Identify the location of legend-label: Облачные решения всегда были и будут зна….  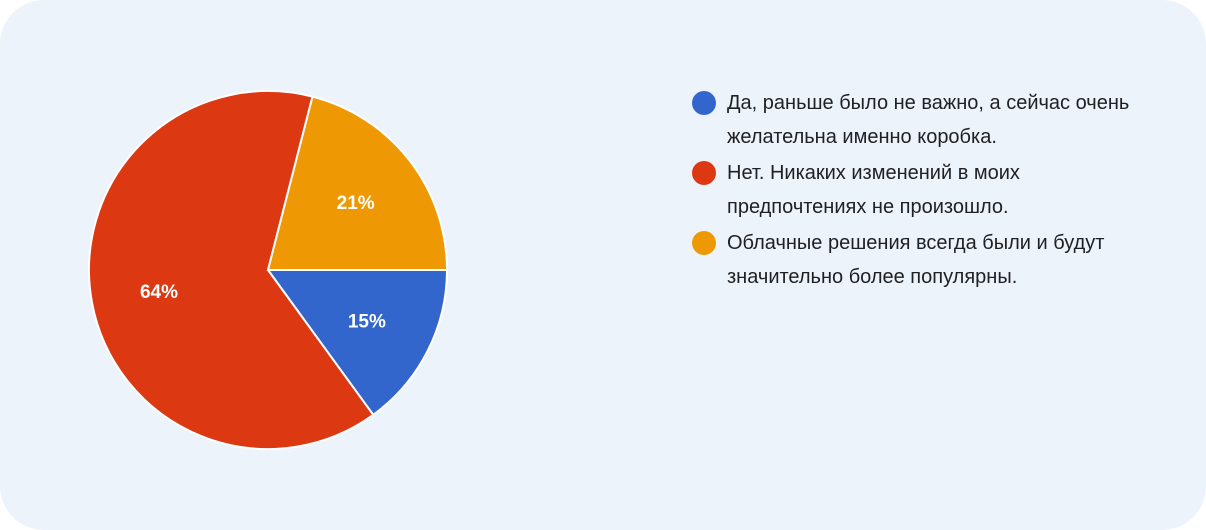
(916, 260).